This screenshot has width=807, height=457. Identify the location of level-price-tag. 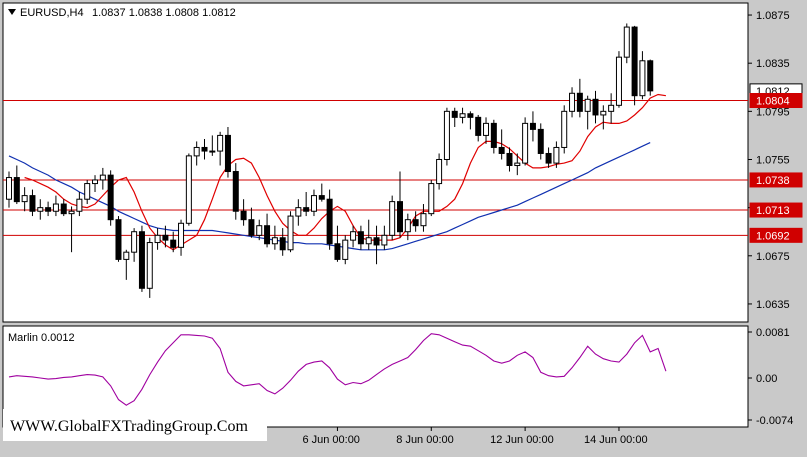
(776, 180).